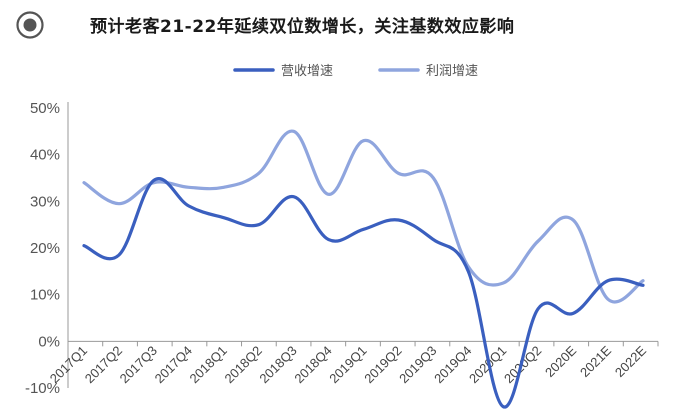  Describe the element at coordinates (138, 364) in the screenshot. I see `x-tick-label: 2017Q3` at that location.